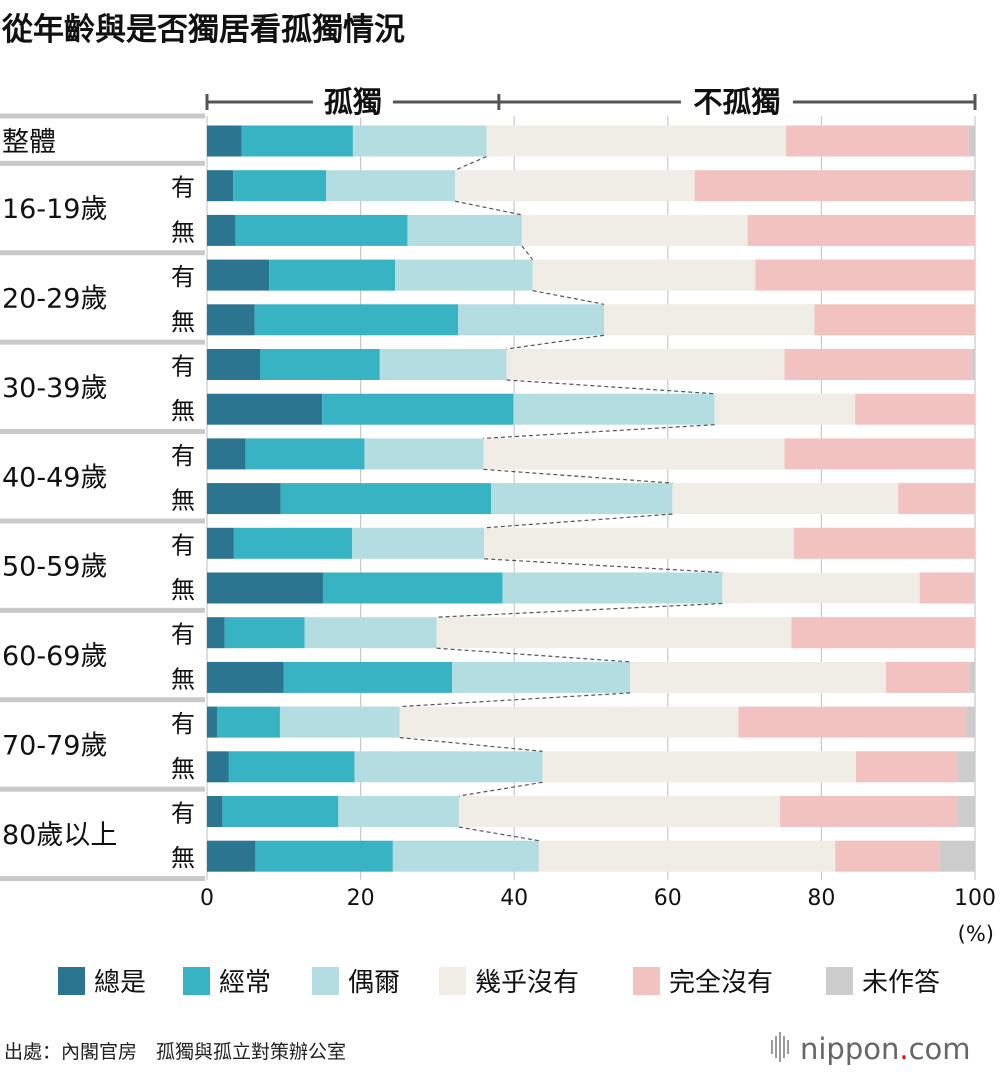 Image resolution: width=1000 pixels, height=1076 pixels. What do you see at coordinates (849, 1049) in the screenshot?
I see `brand-name: nippon` at bounding box center [849, 1049].